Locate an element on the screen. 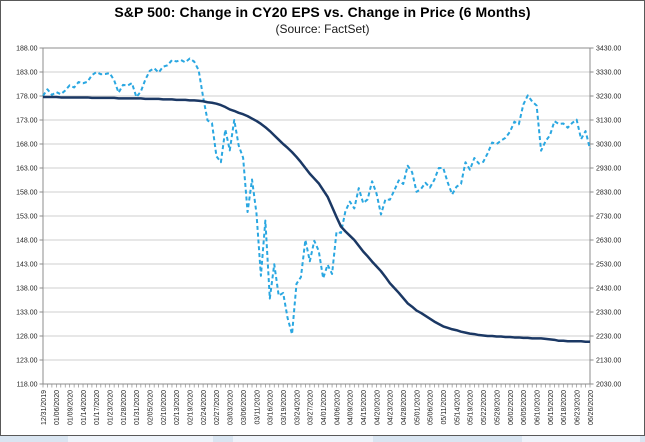  x-axis-label: 02/10/2020 is located at coordinates (164, 407).